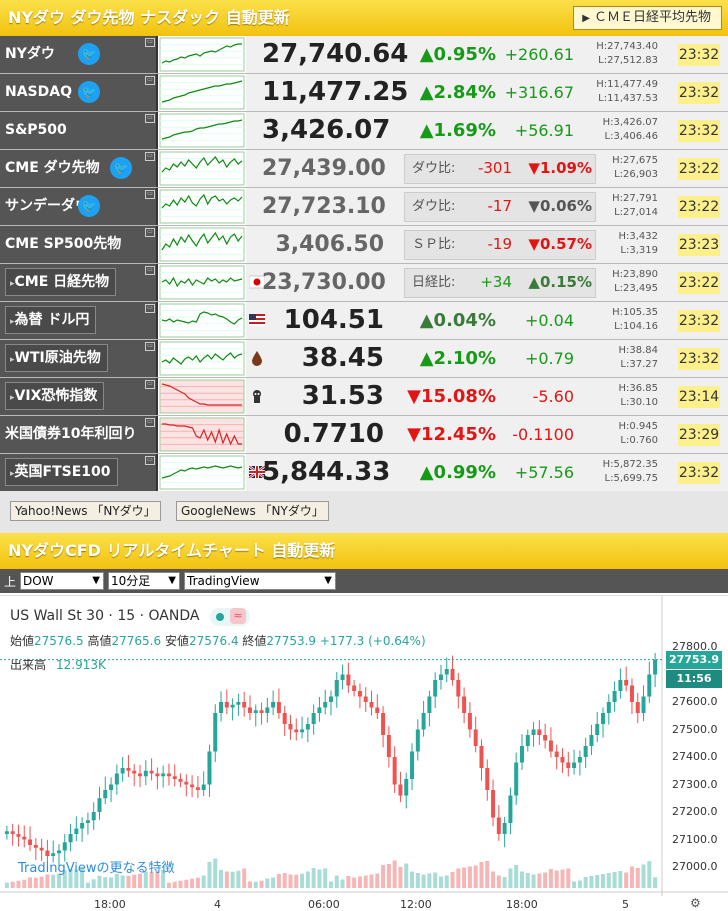  Describe the element at coordinates (79, 168) in the screenshot. I see `ticker-name: CME ダウ先物` at that location.